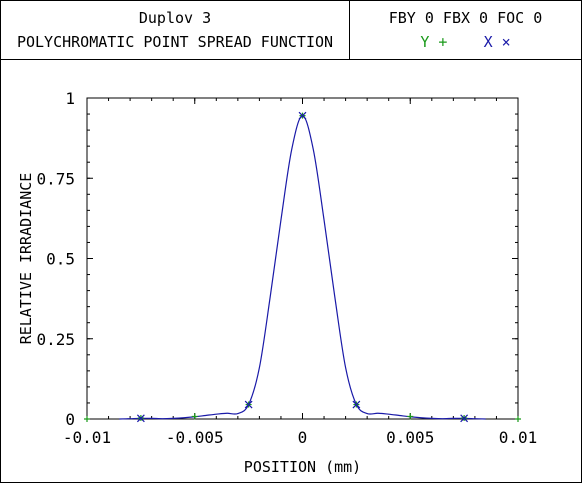 This screenshot has height=483, width=582. I want to click on legend-label-x: X, so click(488, 42).